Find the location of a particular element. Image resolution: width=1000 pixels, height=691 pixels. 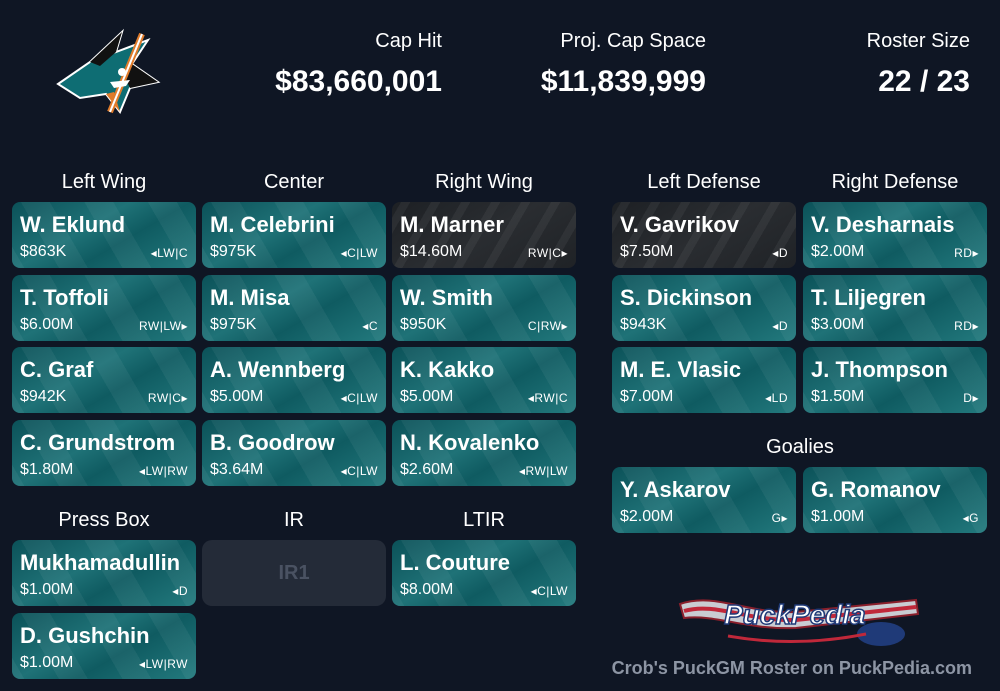

player-card: D. Gushchin $1.00M ◂LW|RW is located at coordinates (104, 646).